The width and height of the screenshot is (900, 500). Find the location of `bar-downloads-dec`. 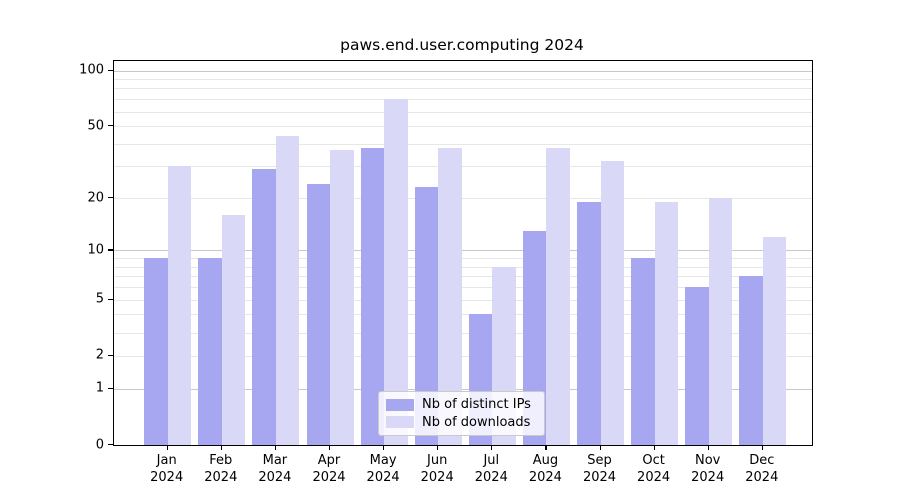

bar-downloads-dec is located at coordinates (774, 340).